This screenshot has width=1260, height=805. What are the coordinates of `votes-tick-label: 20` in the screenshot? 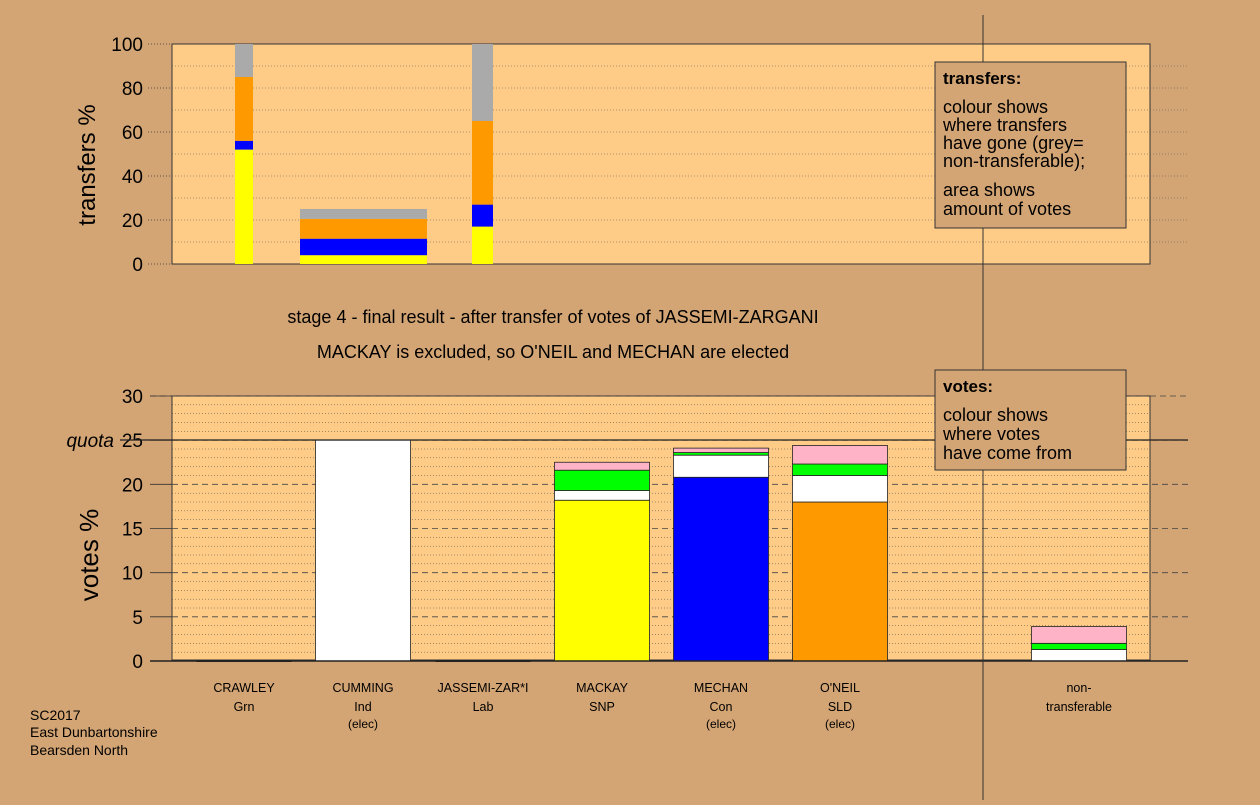 It's located at (132, 485).